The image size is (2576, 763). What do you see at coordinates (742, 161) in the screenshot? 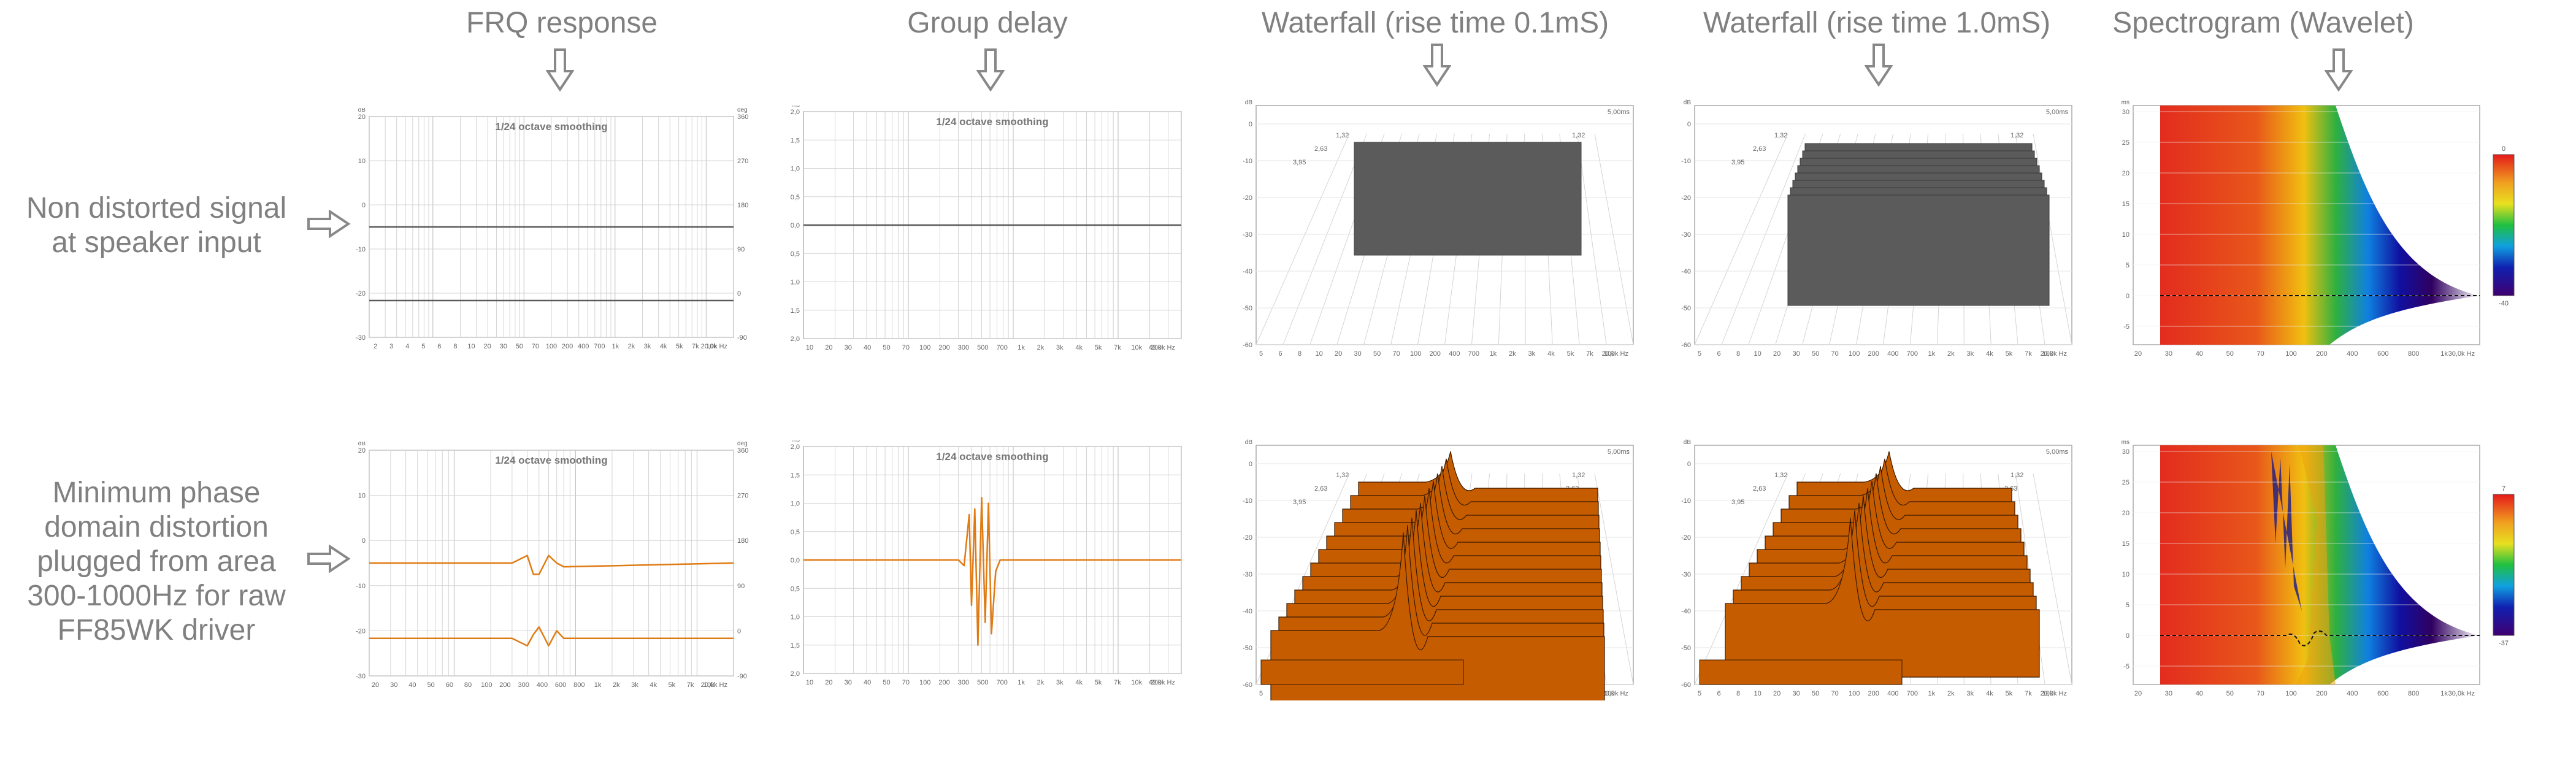
I see `y2-tick-label: 270` at bounding box center [742, 161].